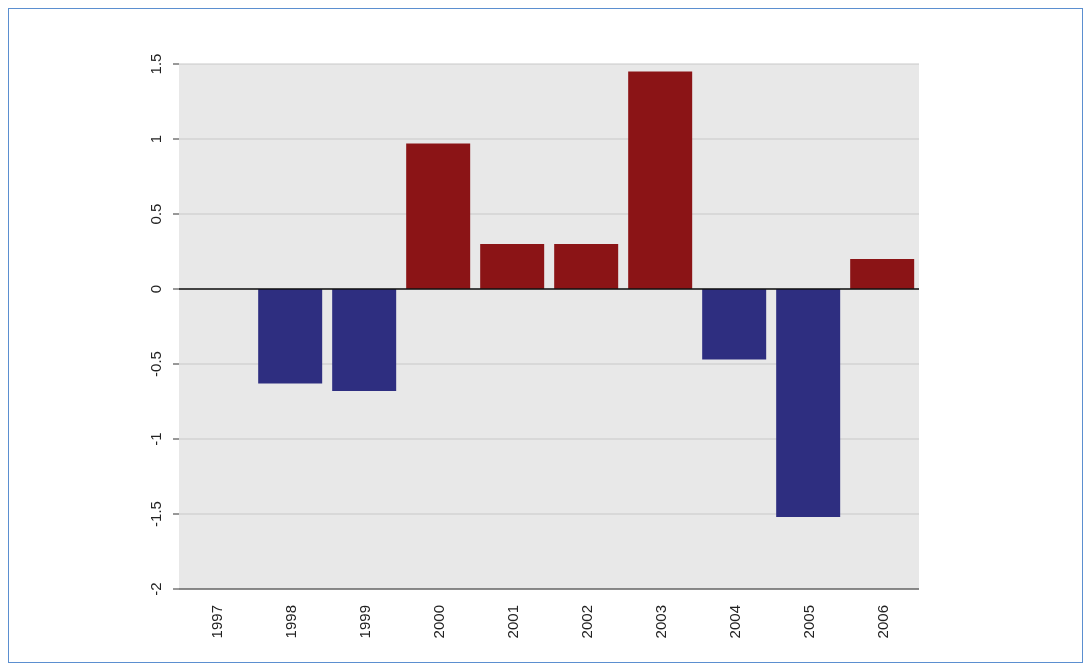 The image size is (1091, 671). I want to click on y-tick-label: -2, so click(155, 589).